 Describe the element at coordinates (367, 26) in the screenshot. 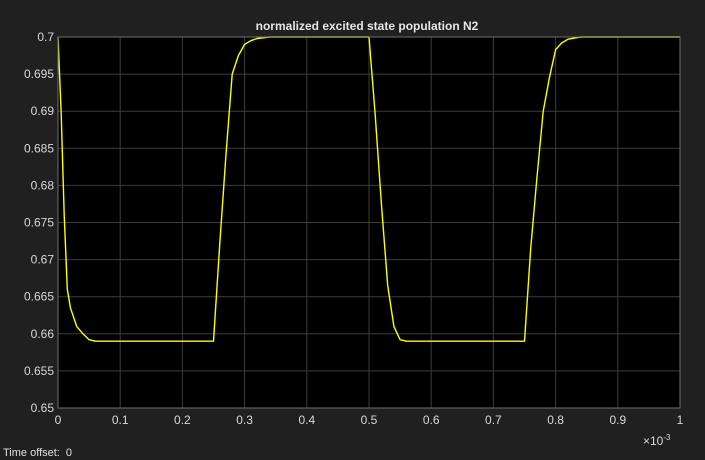

I see `chart-title: normalized excited state population N2` at that location.